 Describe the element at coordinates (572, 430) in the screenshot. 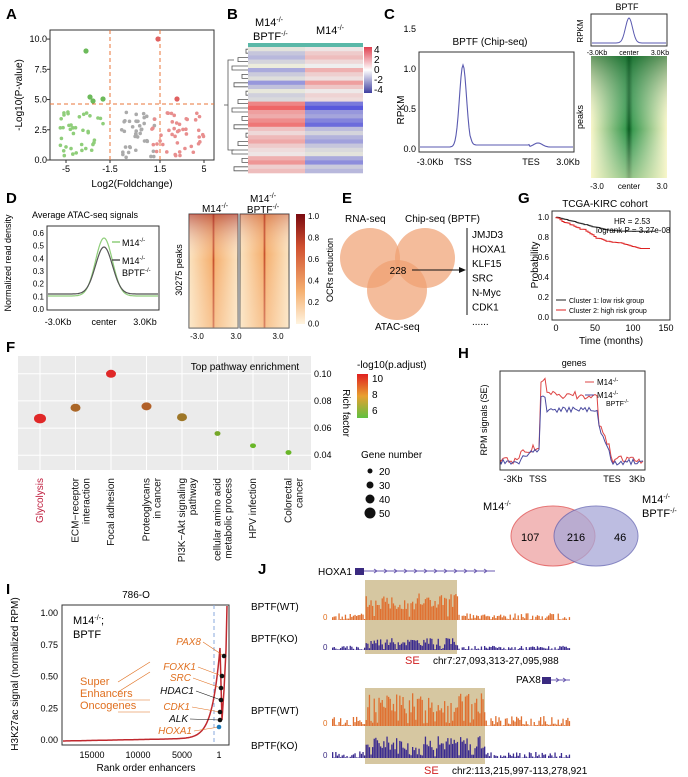

I see `profile-line-m14-bptf` at that location.